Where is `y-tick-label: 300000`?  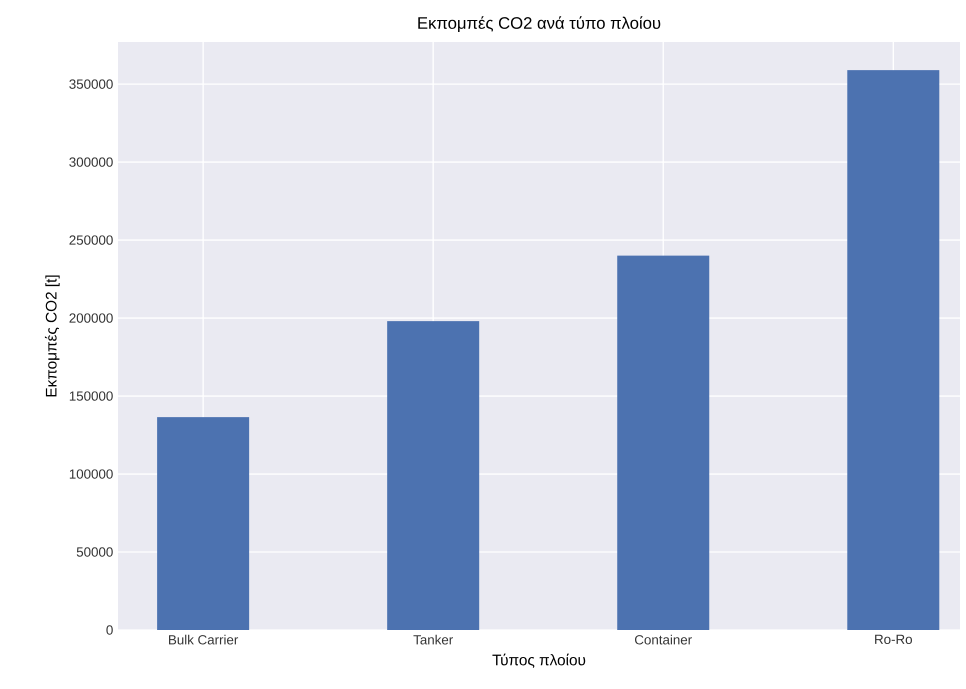
y-tick-label: 300000 is located at coordinates (91, 162).